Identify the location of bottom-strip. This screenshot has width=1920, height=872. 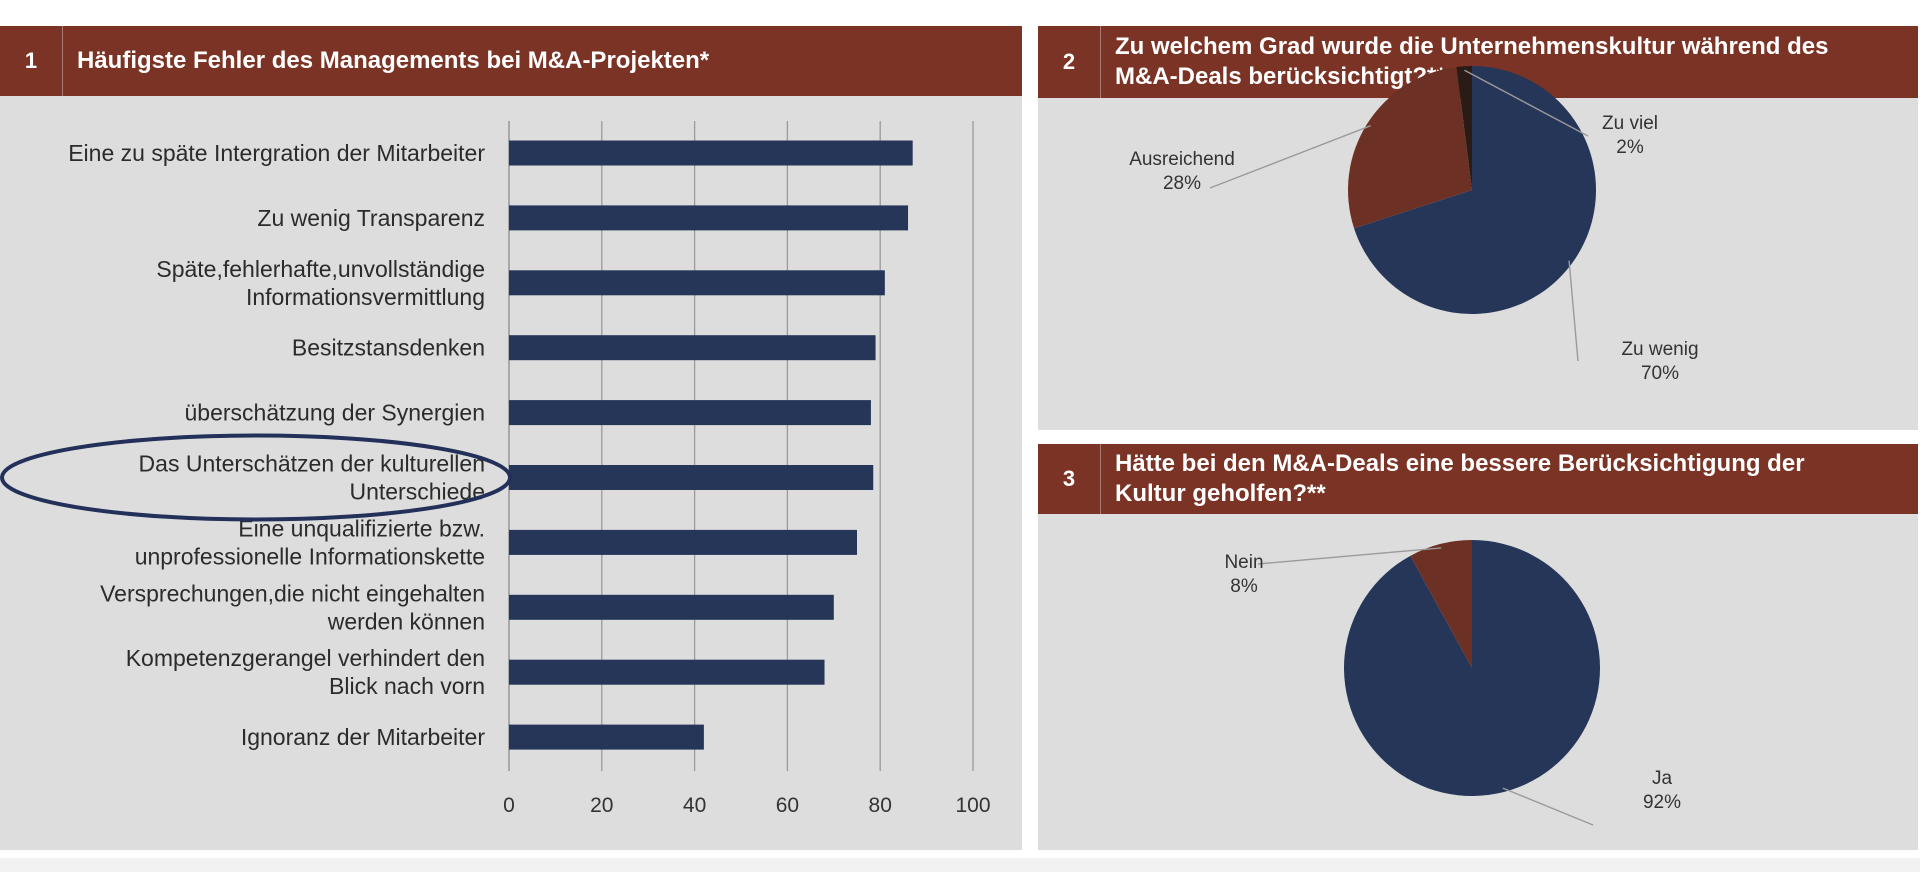
(960, 865).